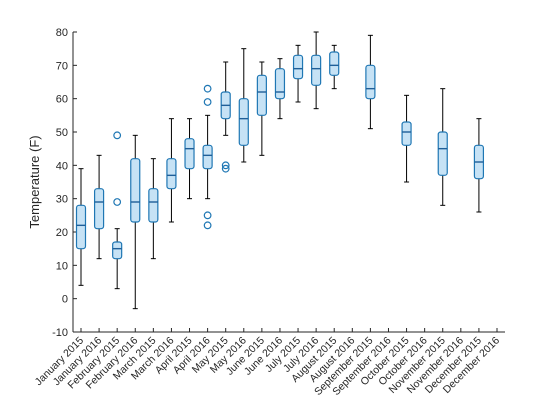 The height and width of the screenshot is (420, 560). I want to click on y-tick-label: 20, so click(62, 233).